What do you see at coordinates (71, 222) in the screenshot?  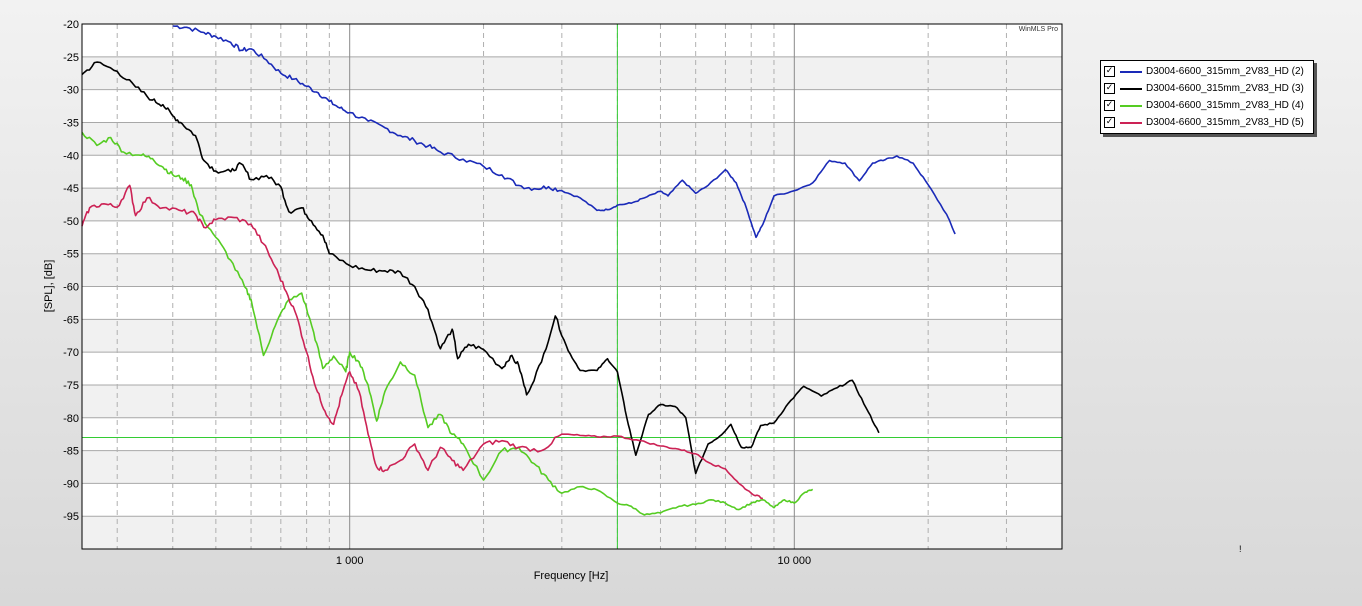 I see `y-tick-label: -50` at bounding box center [71, 222].